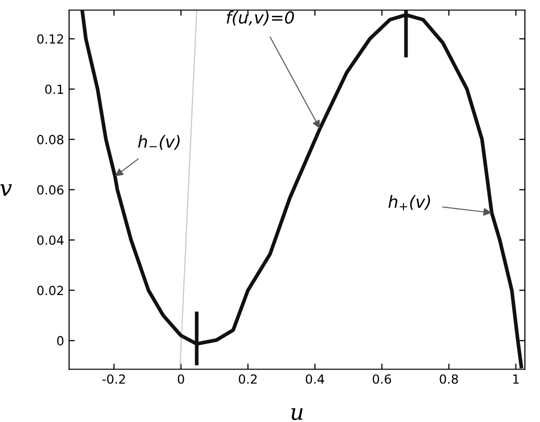  I want to click on y-tick-label: 0.04, so click(50, 240).